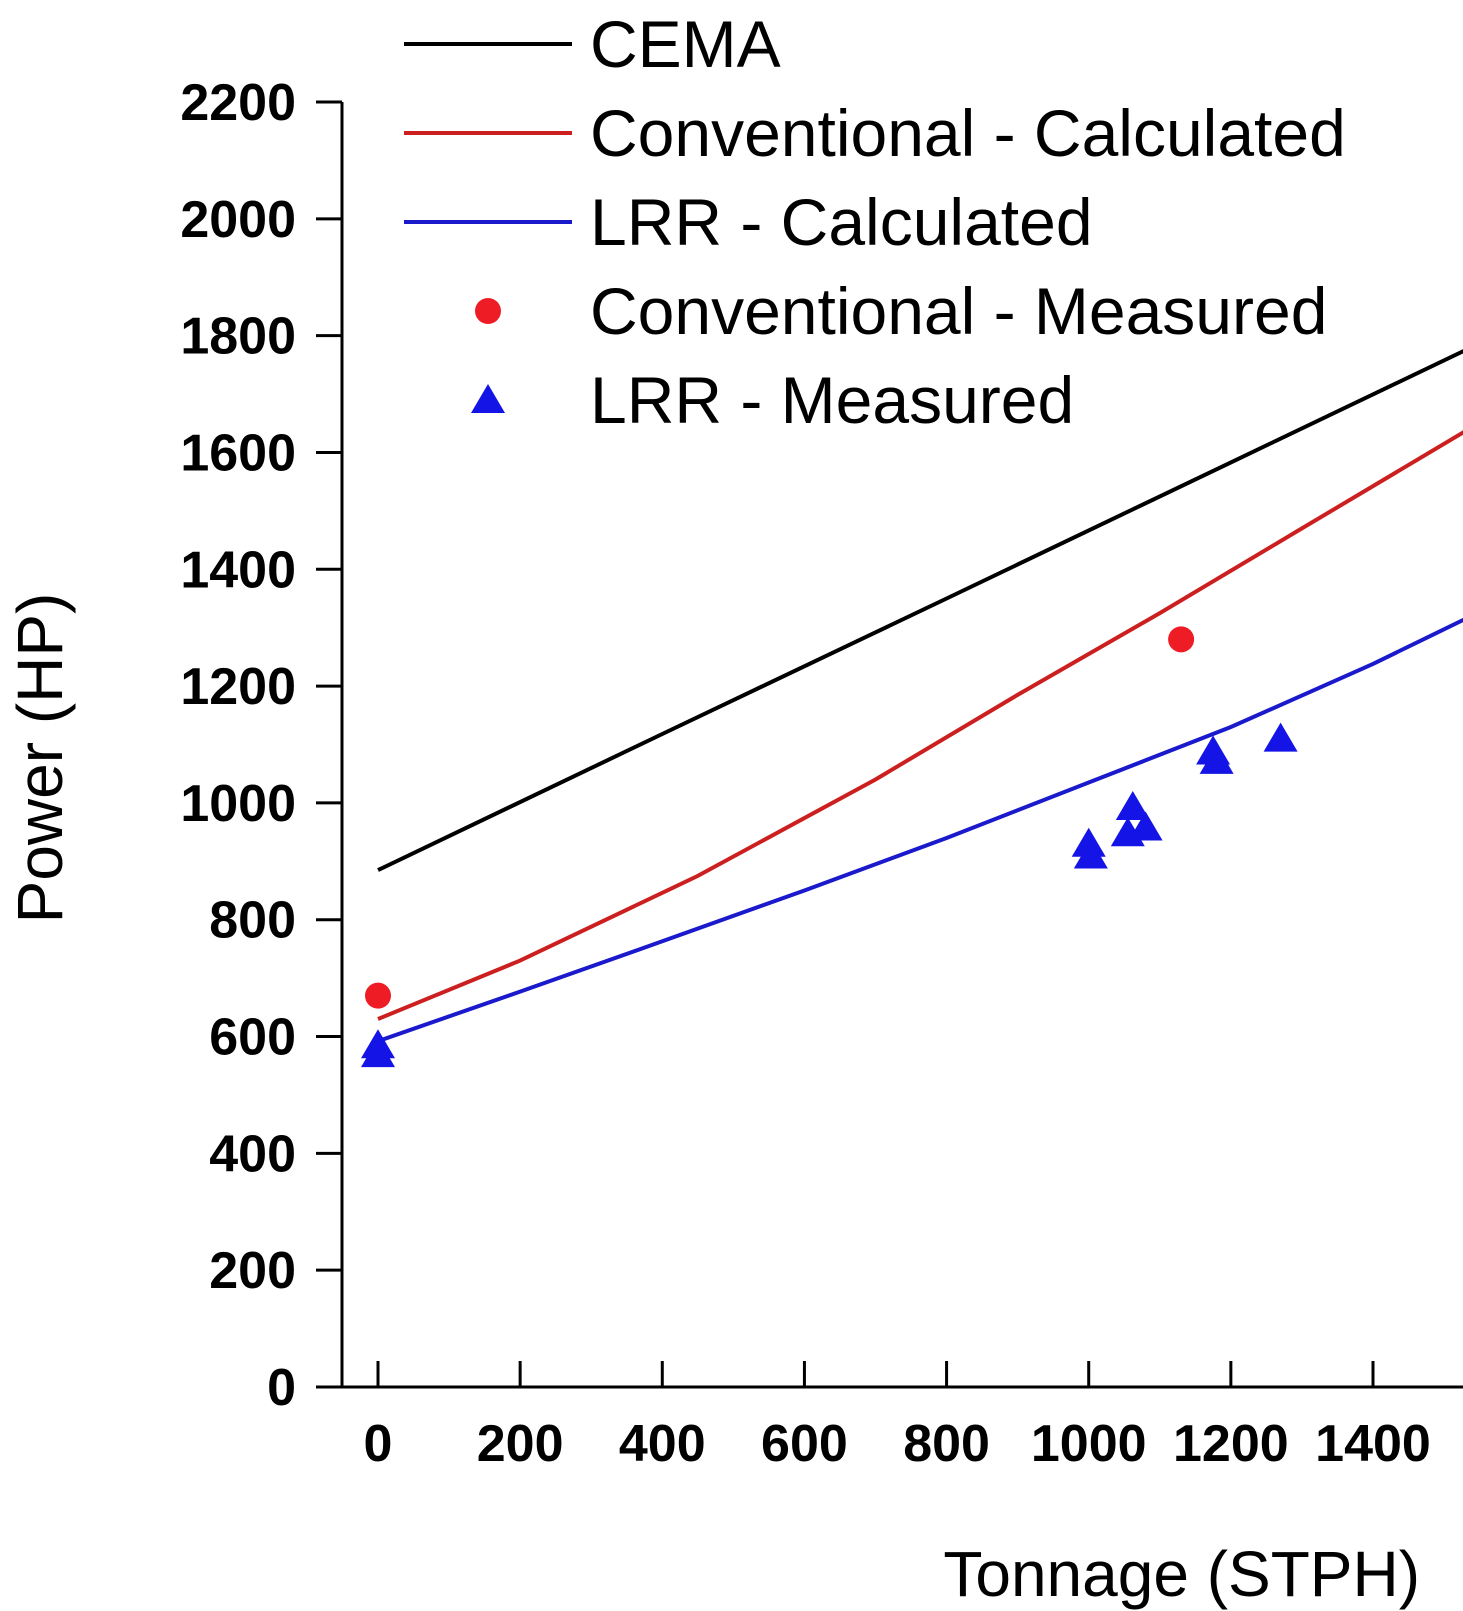  I want to click on y-tick-label: 1400, so click(238, 570).